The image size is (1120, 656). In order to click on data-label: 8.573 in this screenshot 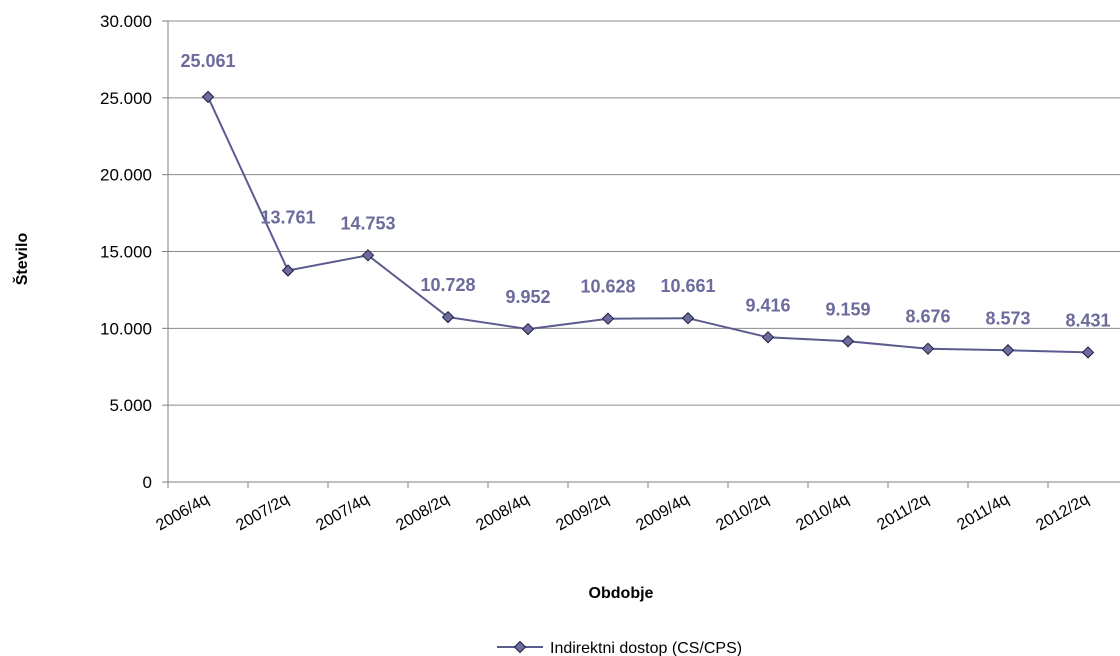, I will do `click(1007, 318)`.